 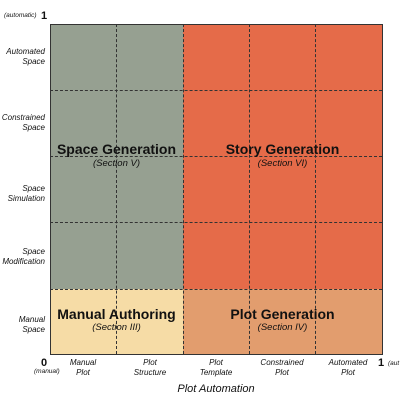 What do you see at coordinates (31, 324) in the screenshot?
I see `y-label-manual-space: Manual Space` at bounding box center [31, 324].